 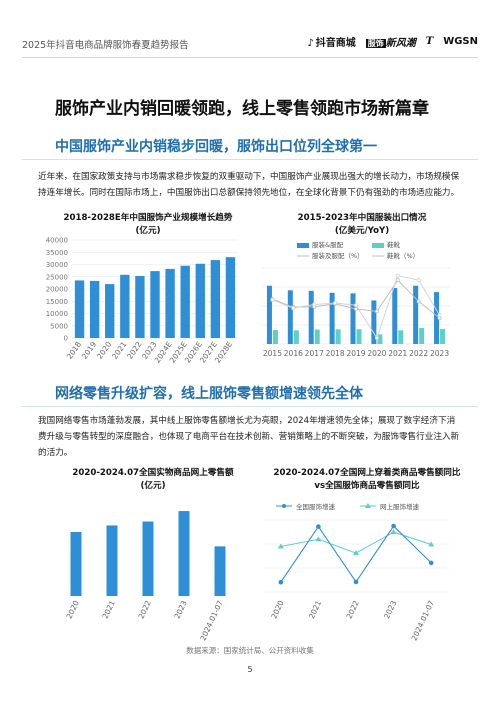 What do you see at coordinates (390, 43) in the screenshot?
I see `fashion-logo: 服饰 新风潮` at bounding box center [390, 43].